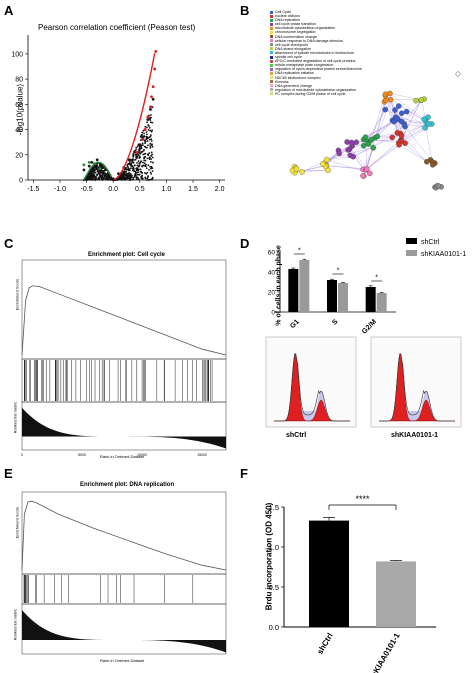 The height and width of the screenshot is (673, 474). Describe the element at coordinates (122, 456) in the screenshot. I see `panel-c-xlabel: Rank in Ordered Dataset` at that location.